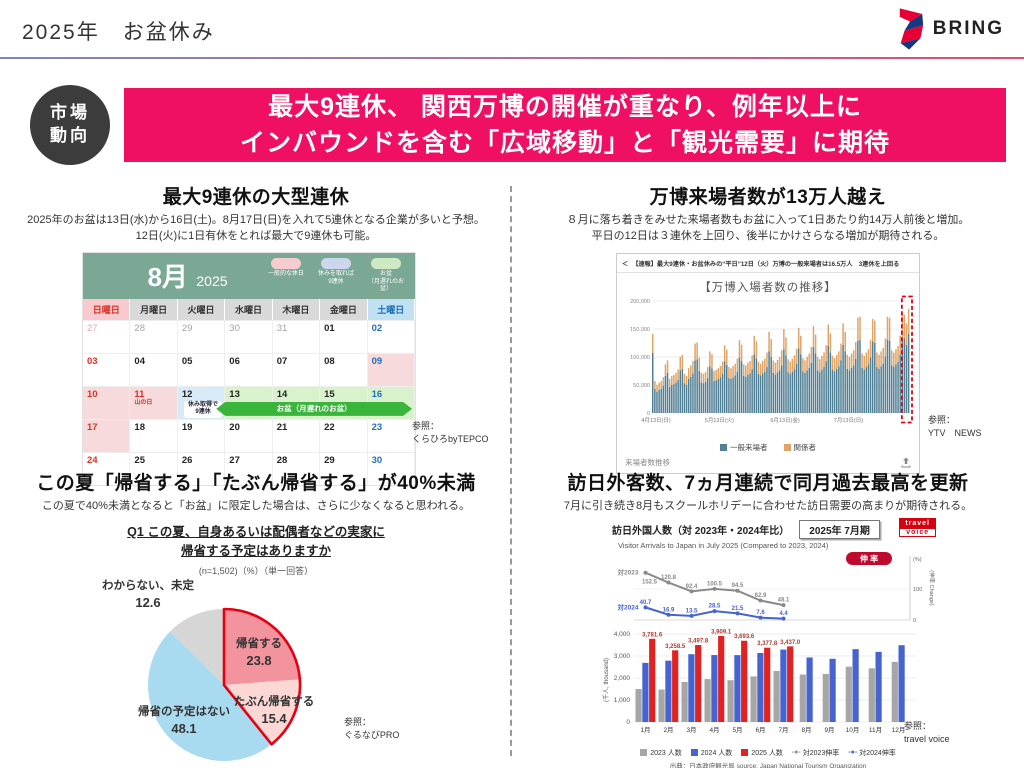 This screenshot has height=768, width=1024. I want to click on svg-text: 7月, so click(783, 730).